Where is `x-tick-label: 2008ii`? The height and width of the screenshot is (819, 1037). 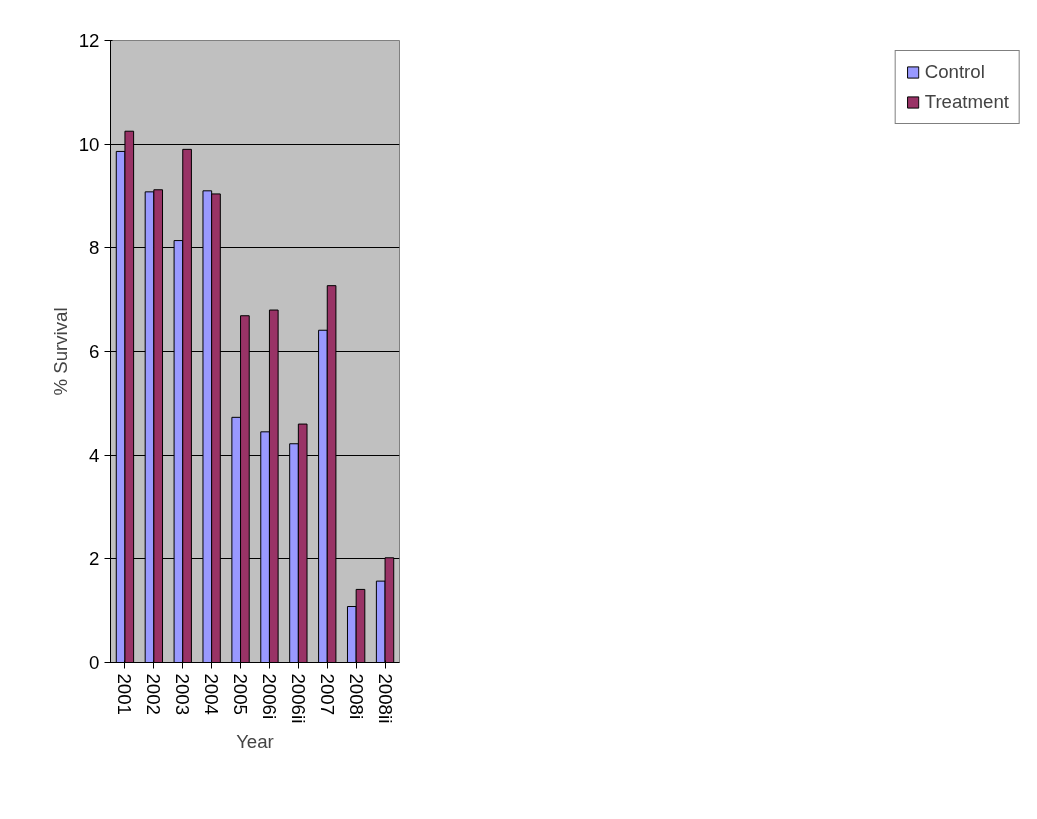 x-tick-label: 2008ii is located at coordinates (385, 698).